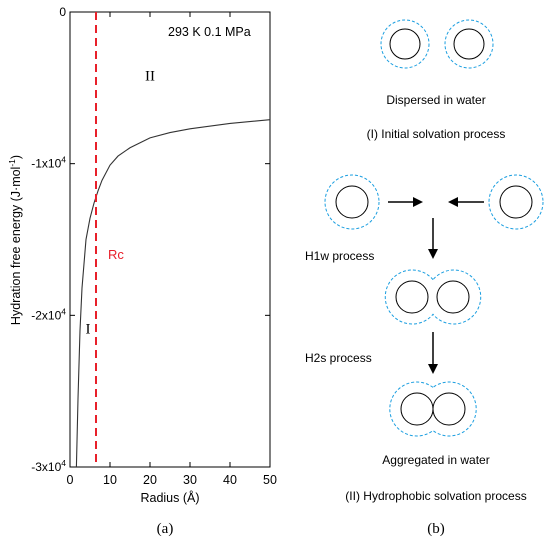 The width and height of the screenshot is (550, 545). I want to click on region-label: I, so click(88, 330).